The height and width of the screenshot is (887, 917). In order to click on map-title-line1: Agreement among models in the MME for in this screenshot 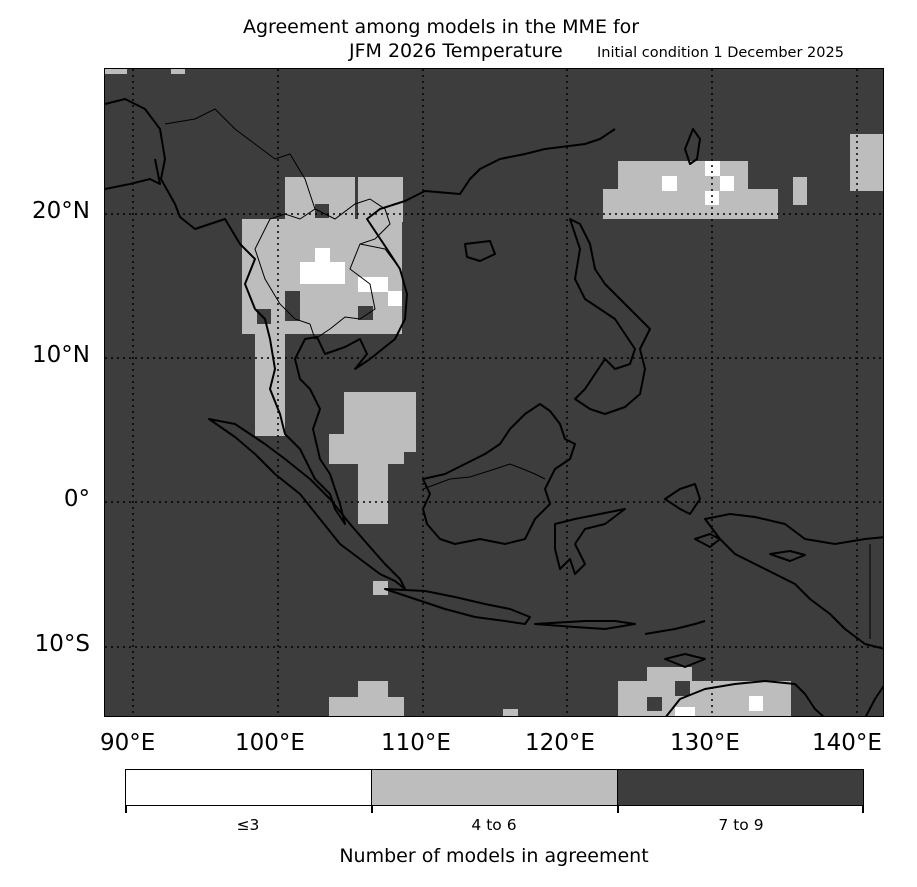, I will do `click(441, 27)`.